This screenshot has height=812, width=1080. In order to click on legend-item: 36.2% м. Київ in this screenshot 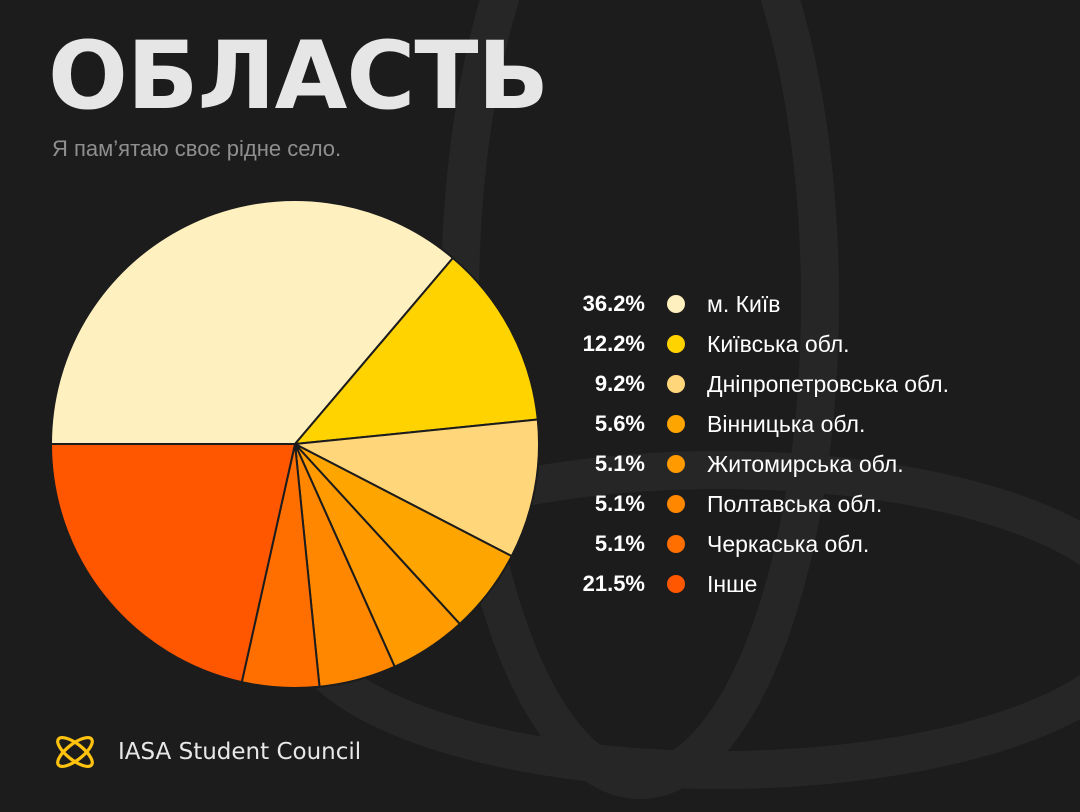, I will do `click(805, 304)`.